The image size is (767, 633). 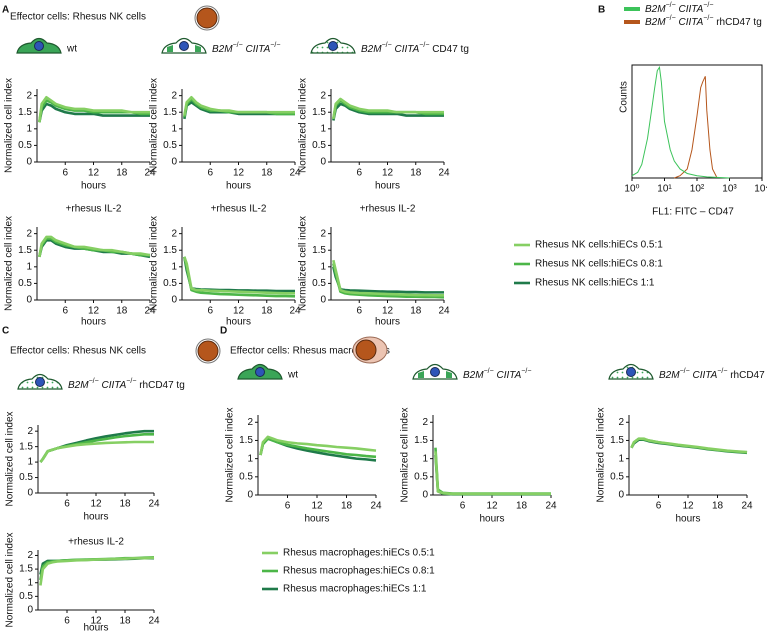 I want to click on histogram-line, so click(x=696, y=127).